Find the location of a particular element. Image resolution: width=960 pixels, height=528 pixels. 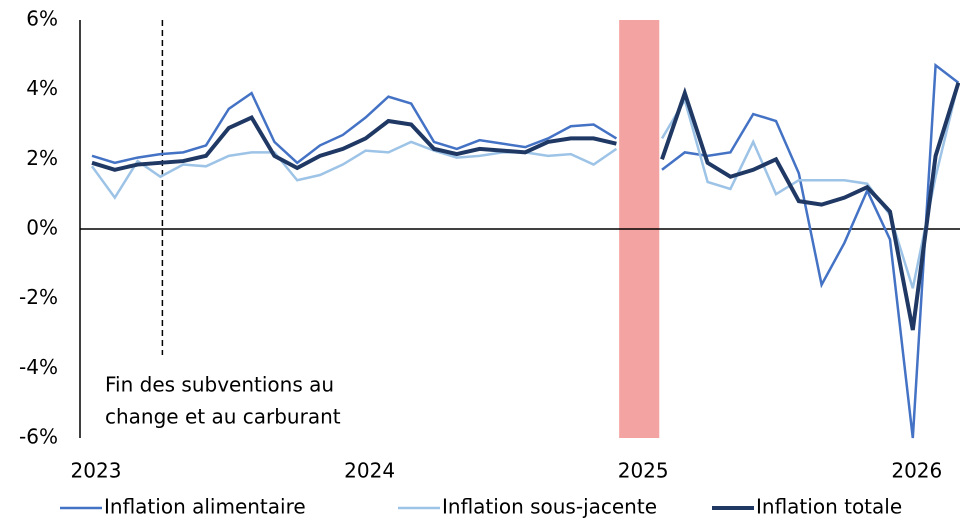

annotation-text: Fin des subventions au is located at coordinates (219, 385).